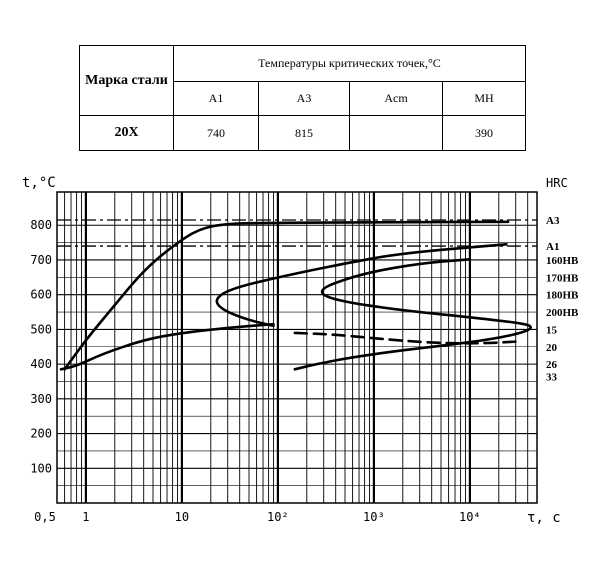  What do you see at coordinates (562, 296) in the screenshot?
I see `right-annotation: 180HB` at bounding box center [562, 296].